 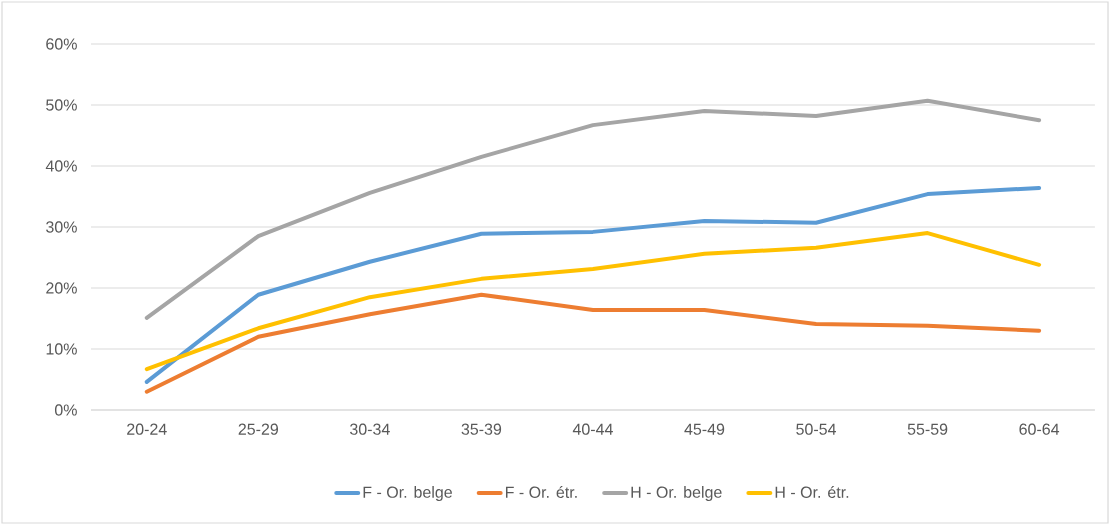 What do you see at coordinates (816, 429) in the screenshot?
I see `x-tick-label: 50-54` at bounding box center [816, 429].